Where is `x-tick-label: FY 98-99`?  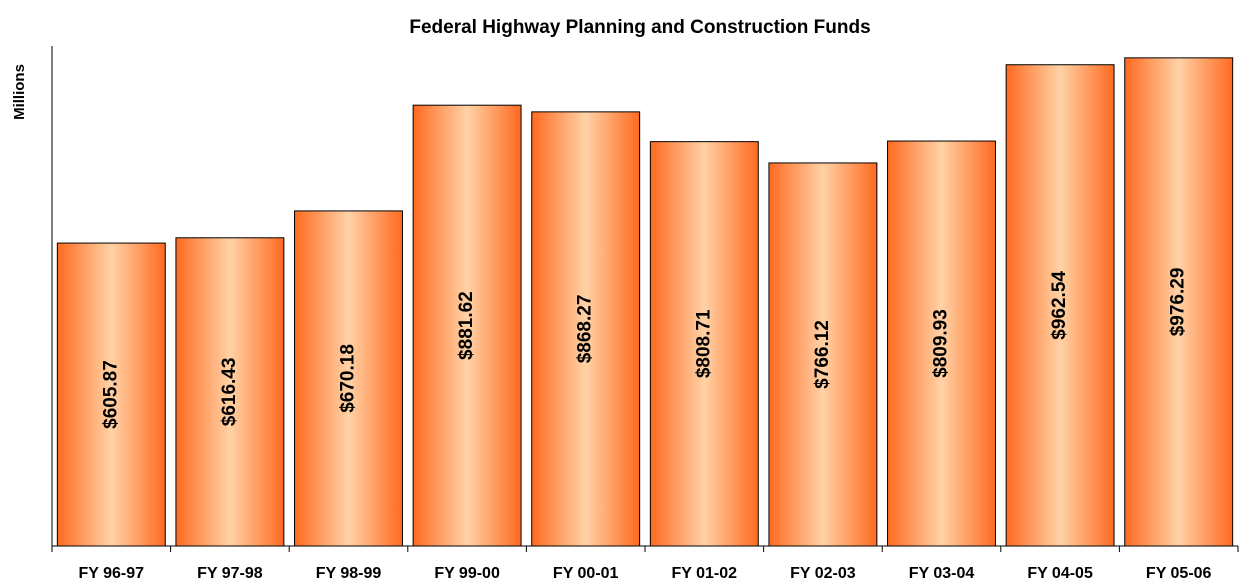 x-tick-label: FY 98-99 is located at coordinates (349, 573).